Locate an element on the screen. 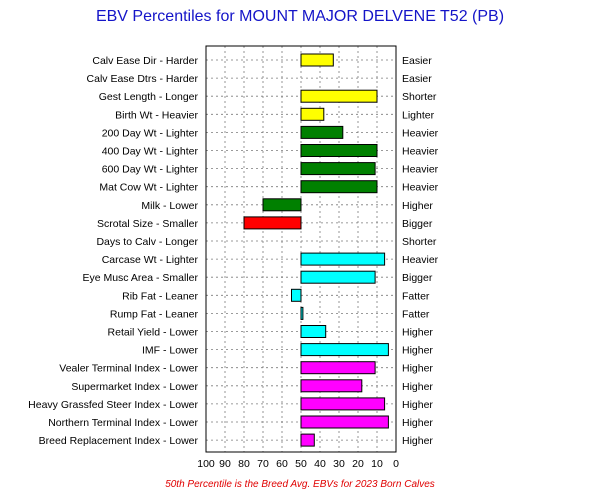  trait-label: Rump Fat - Leaner is located at coordinates (154, 314).